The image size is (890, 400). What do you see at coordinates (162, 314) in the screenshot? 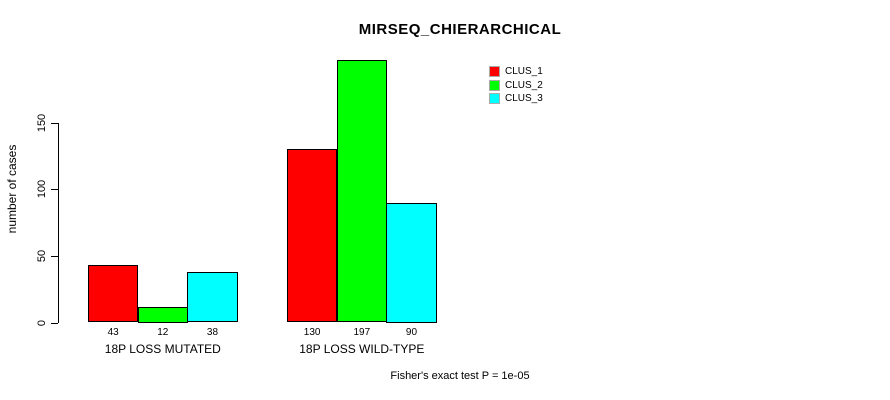
I see `bar-clus_2-group1` at bounding box center [162, 314].